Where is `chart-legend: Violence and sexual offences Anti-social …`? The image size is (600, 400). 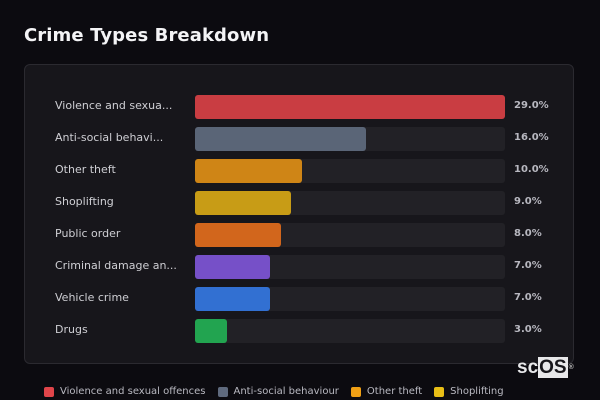 chart-legend: Violence and sexual offences Anti-social … is located at coordinates (274, 391).